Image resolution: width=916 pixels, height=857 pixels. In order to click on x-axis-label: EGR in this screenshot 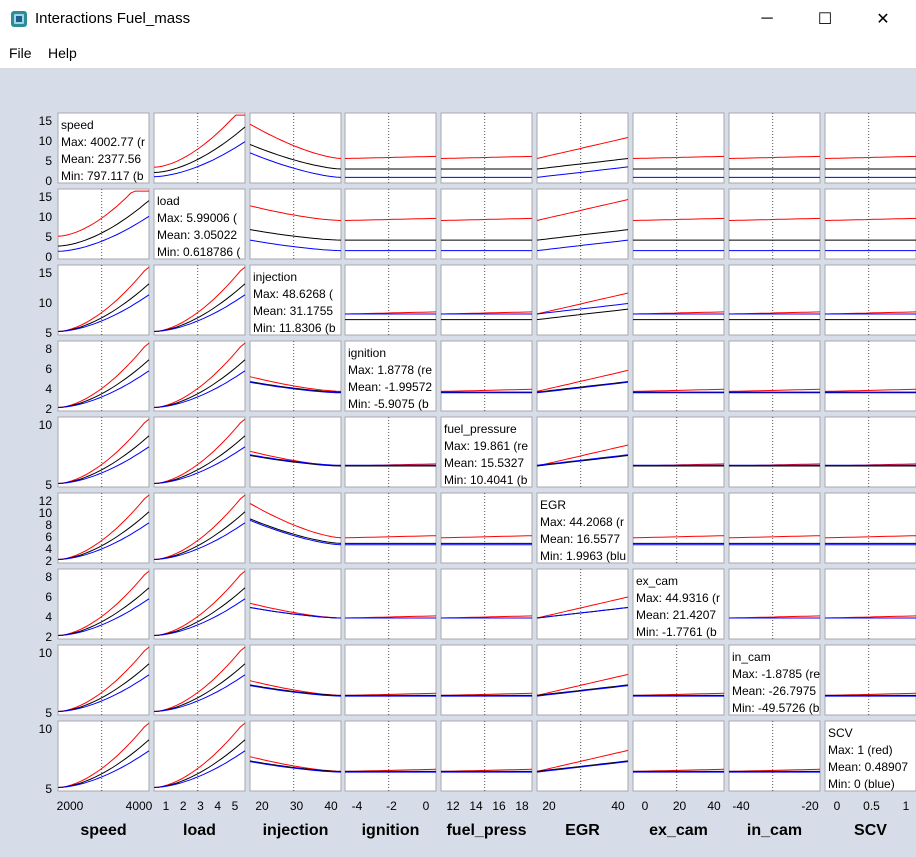, I will do `click(582, 830)`.